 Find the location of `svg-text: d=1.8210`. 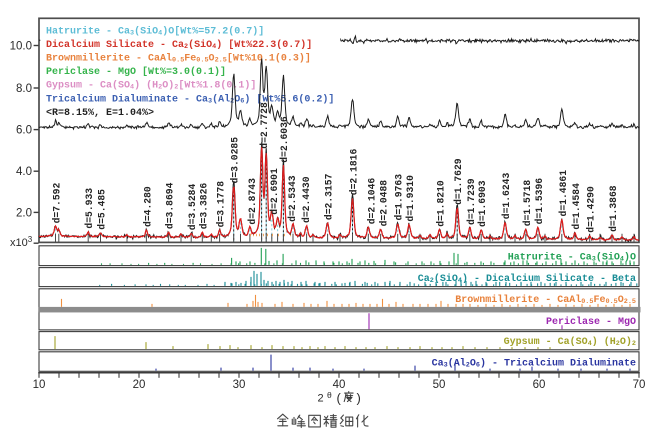

svg-text: d=1.8210 is located at coordinates (441, 203).